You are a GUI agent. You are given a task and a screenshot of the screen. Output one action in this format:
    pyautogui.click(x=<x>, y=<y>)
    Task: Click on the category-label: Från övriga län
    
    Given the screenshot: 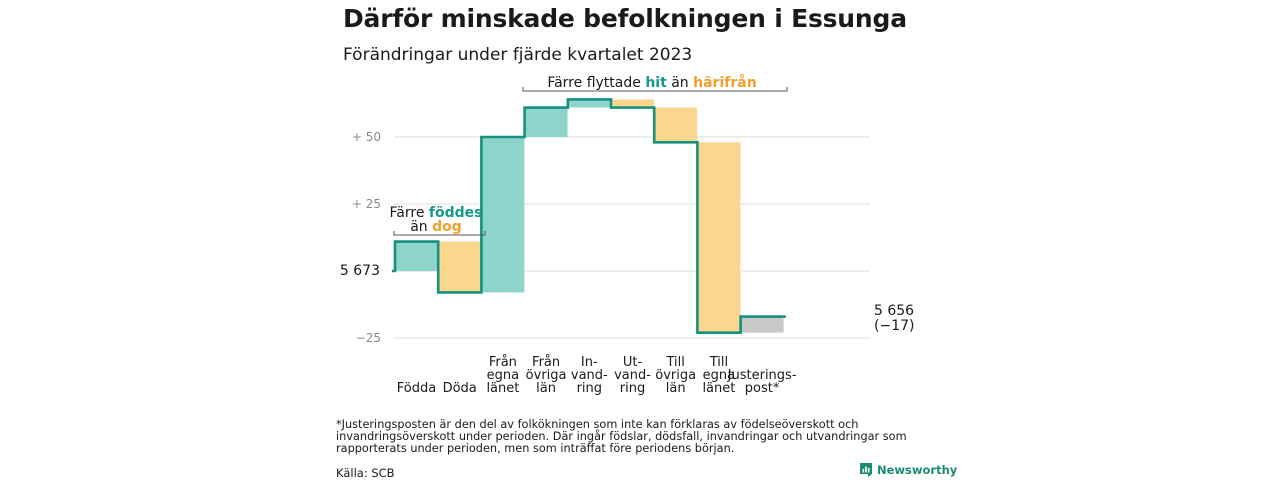 What is the action you would take?
    pyautogui.click(x=546, y=375)
    